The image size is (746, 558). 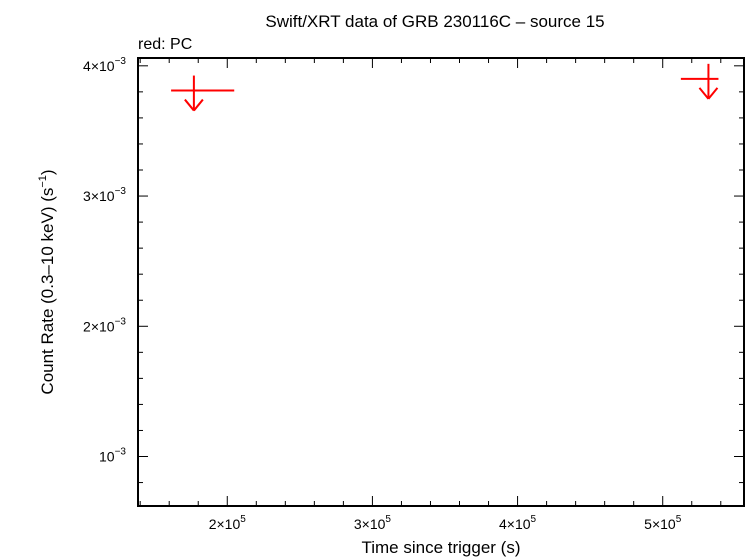 I want to click on x-tick-label: 2×10⁵, so click(x=228, y=523).